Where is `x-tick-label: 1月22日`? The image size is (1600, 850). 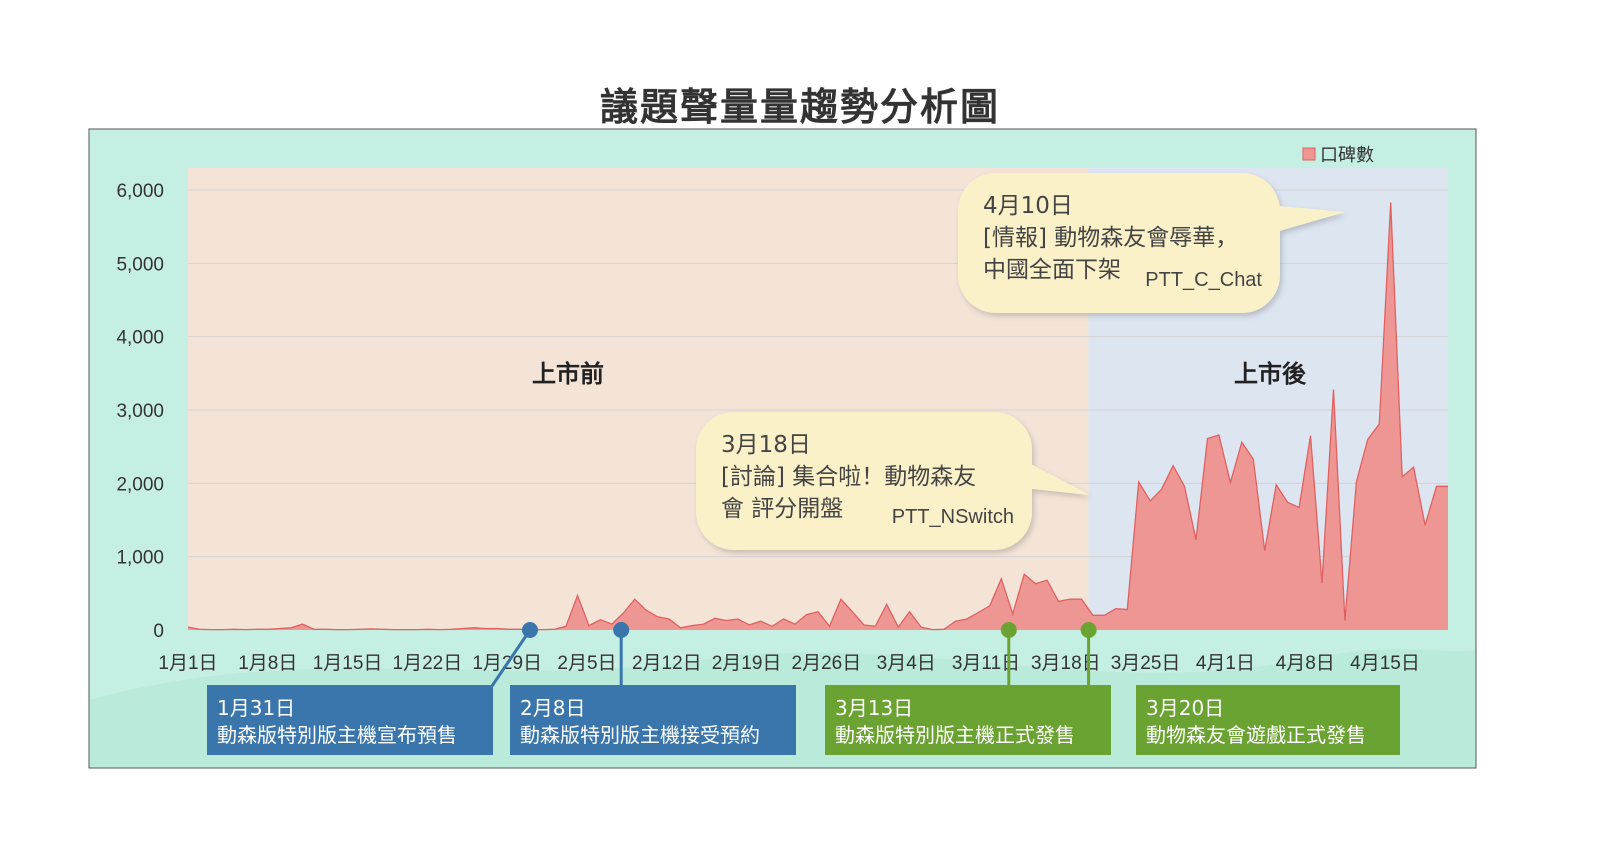
x-tick-label: 1月22日 is located at coordinates (428, 663).